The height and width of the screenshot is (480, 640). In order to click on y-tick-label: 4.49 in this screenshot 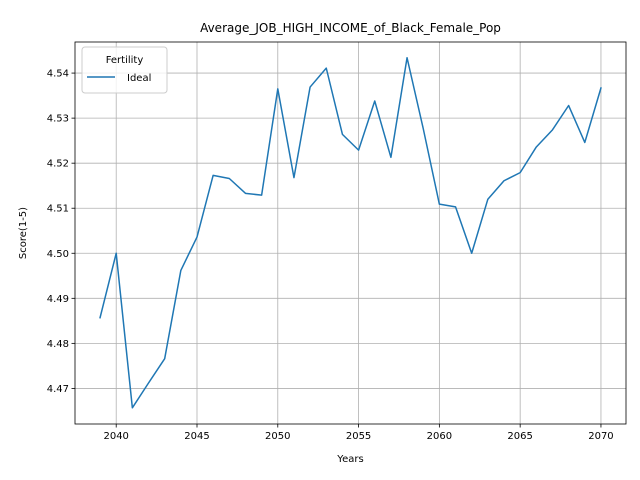, I will do `click(58, 299)`.